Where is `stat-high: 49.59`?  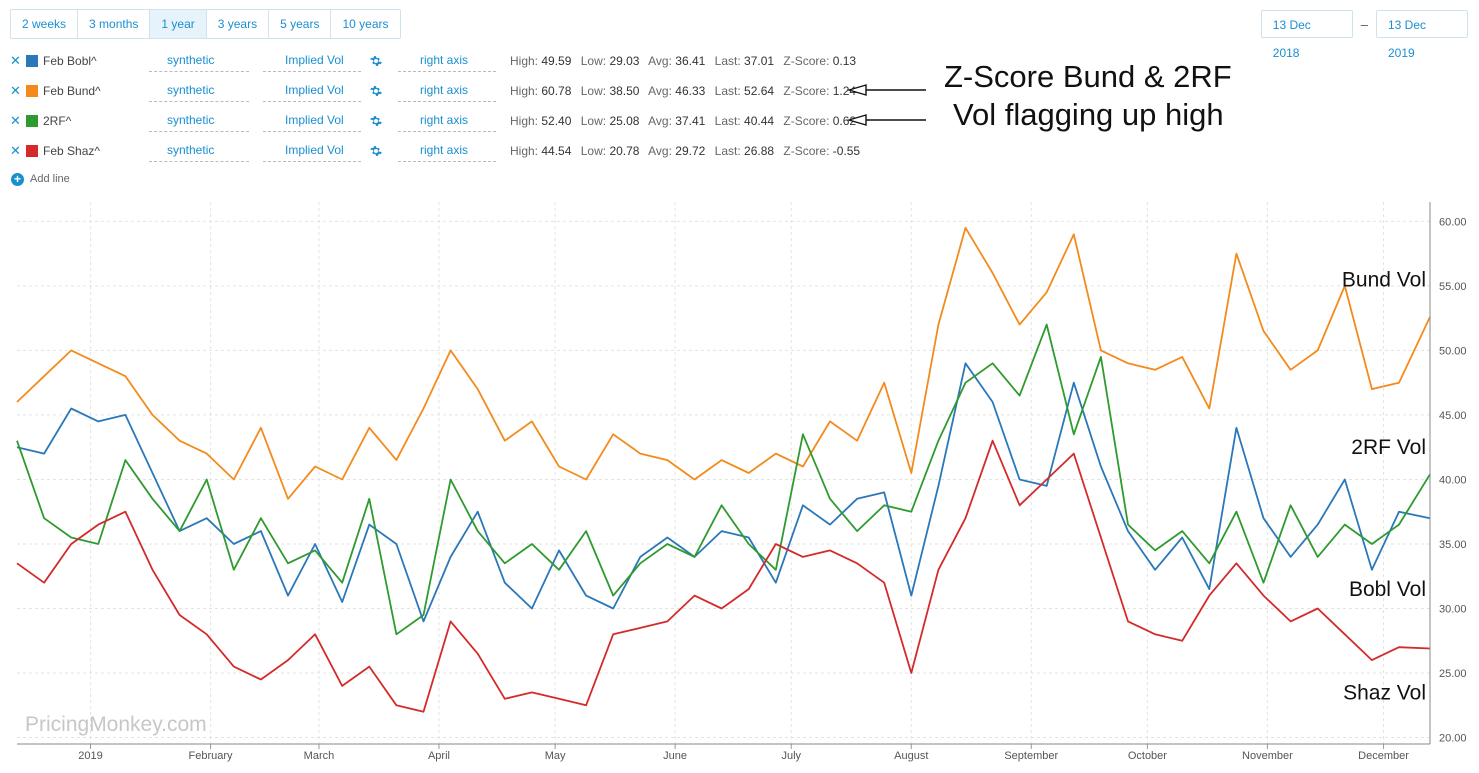
stat-high: 49.59 is located at coordinates (556, 61).